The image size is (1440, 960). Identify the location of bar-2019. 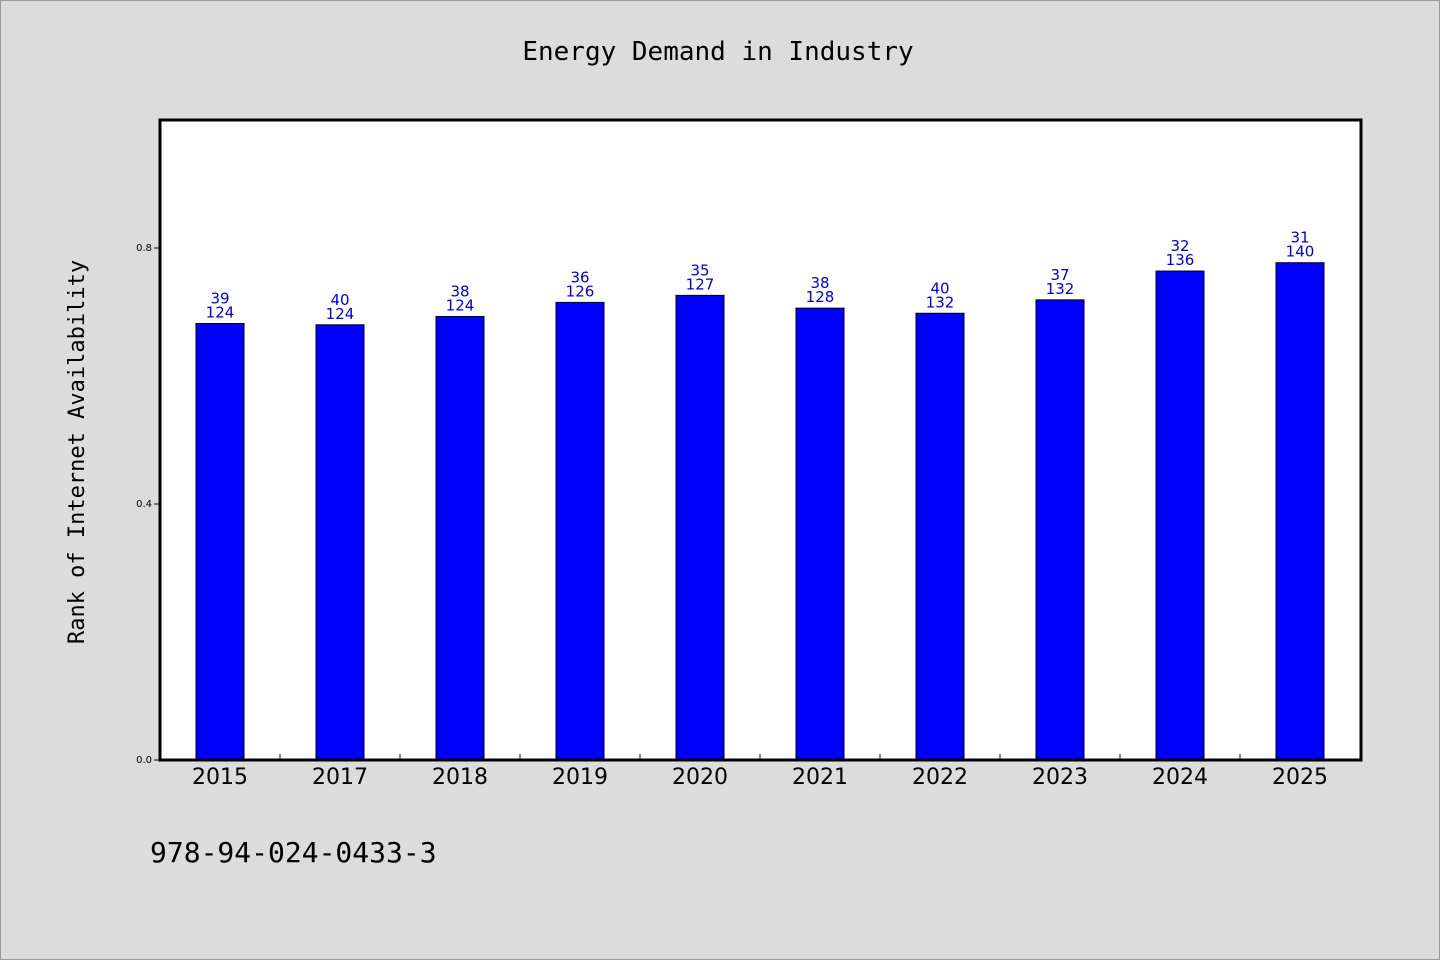
(580, 531).